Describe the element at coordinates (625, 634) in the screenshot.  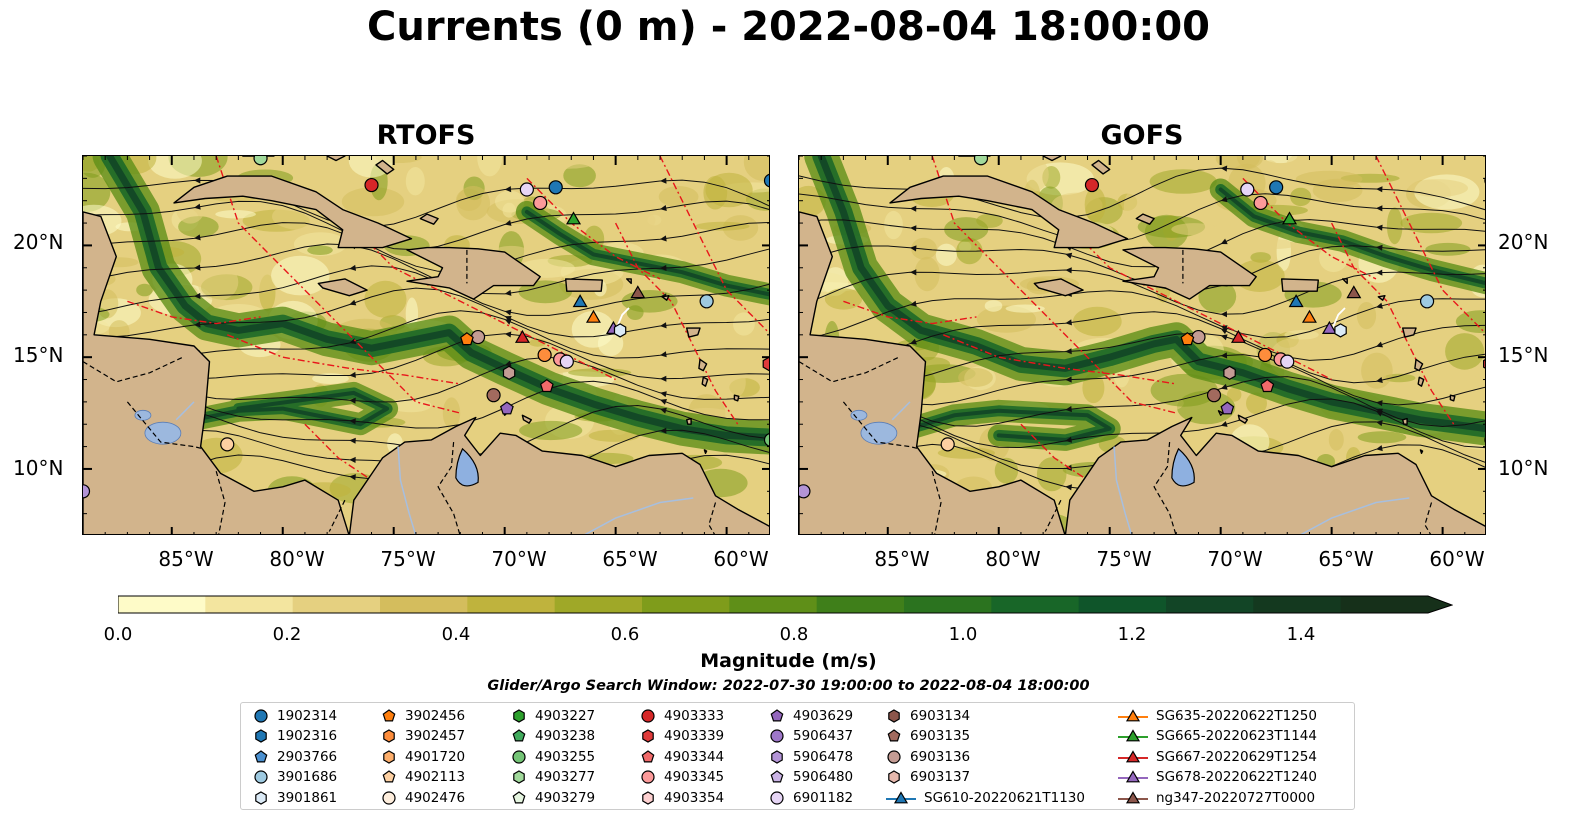
I see `colorbar-tick: 0.6` at that location.